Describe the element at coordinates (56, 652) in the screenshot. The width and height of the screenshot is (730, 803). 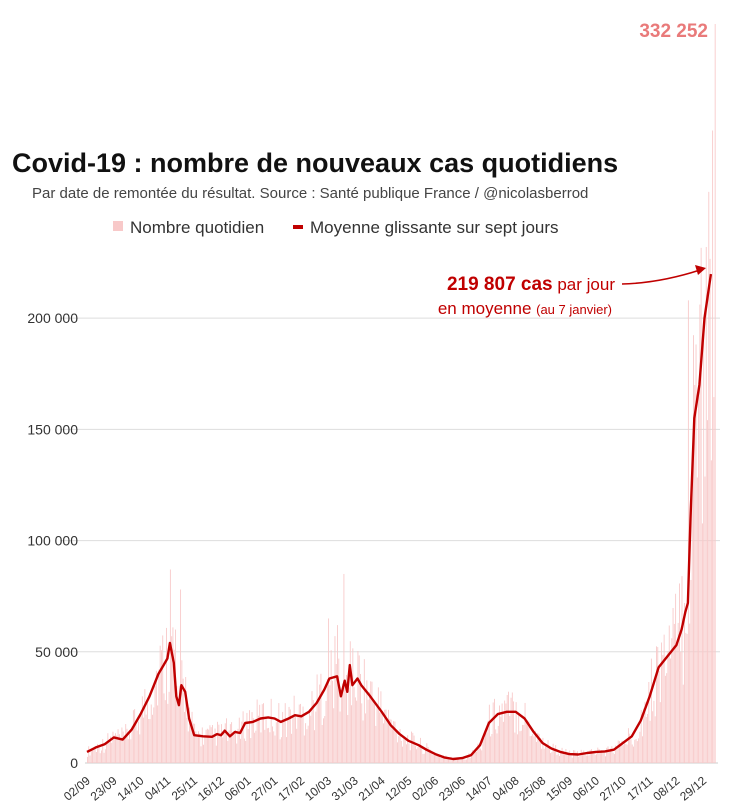
I see `y-tick-label: 50 000` at that location.